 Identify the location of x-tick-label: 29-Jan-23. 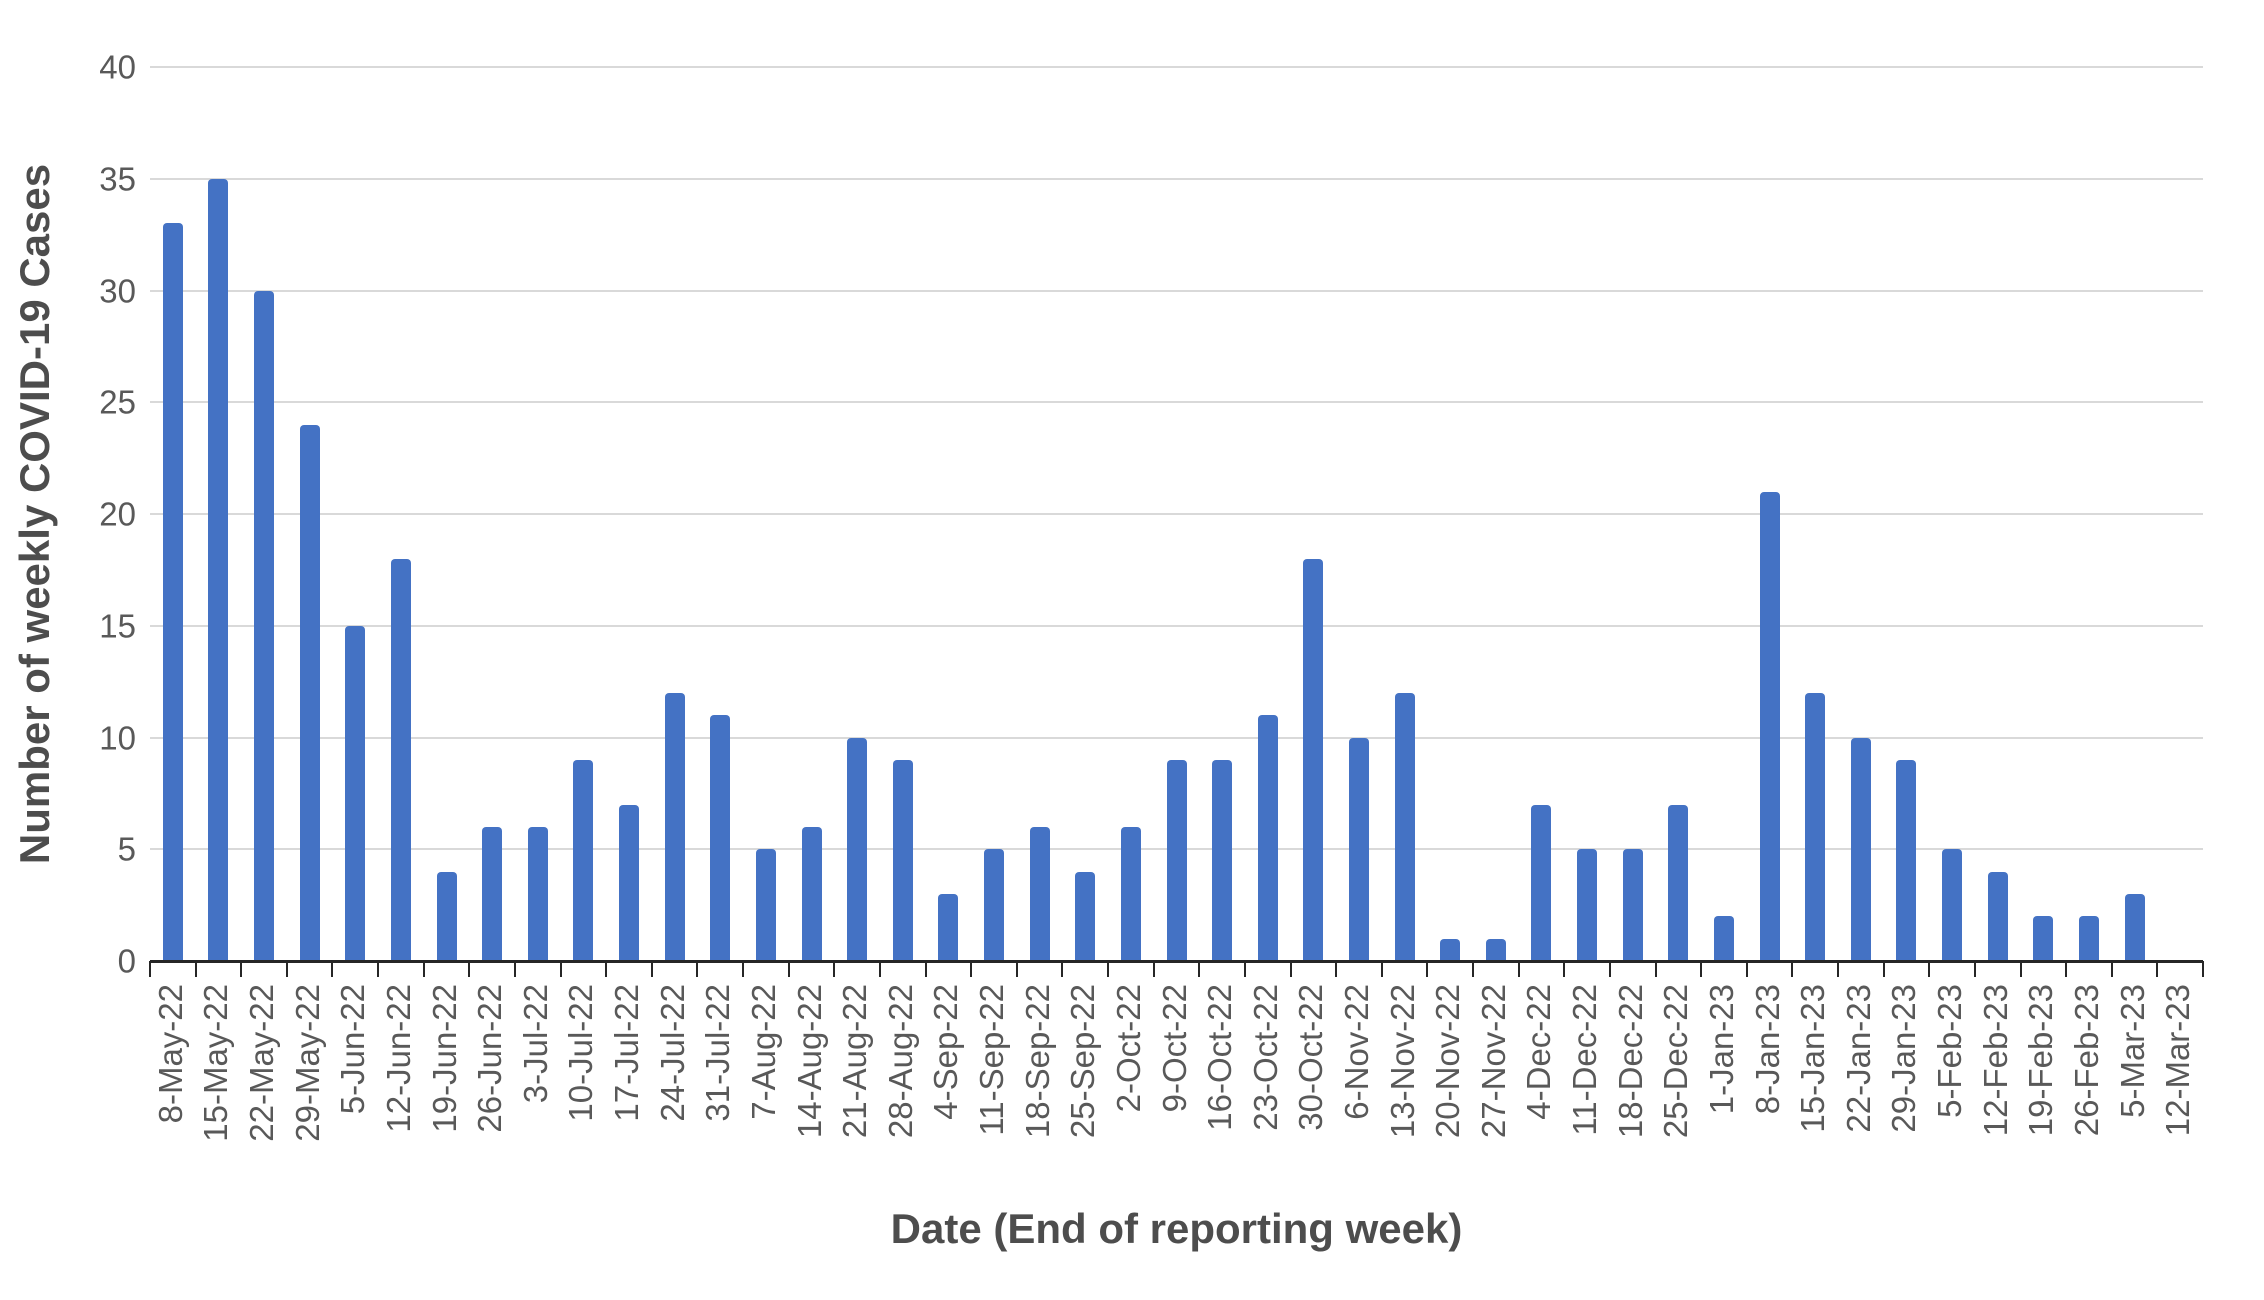
(1904, 1058).